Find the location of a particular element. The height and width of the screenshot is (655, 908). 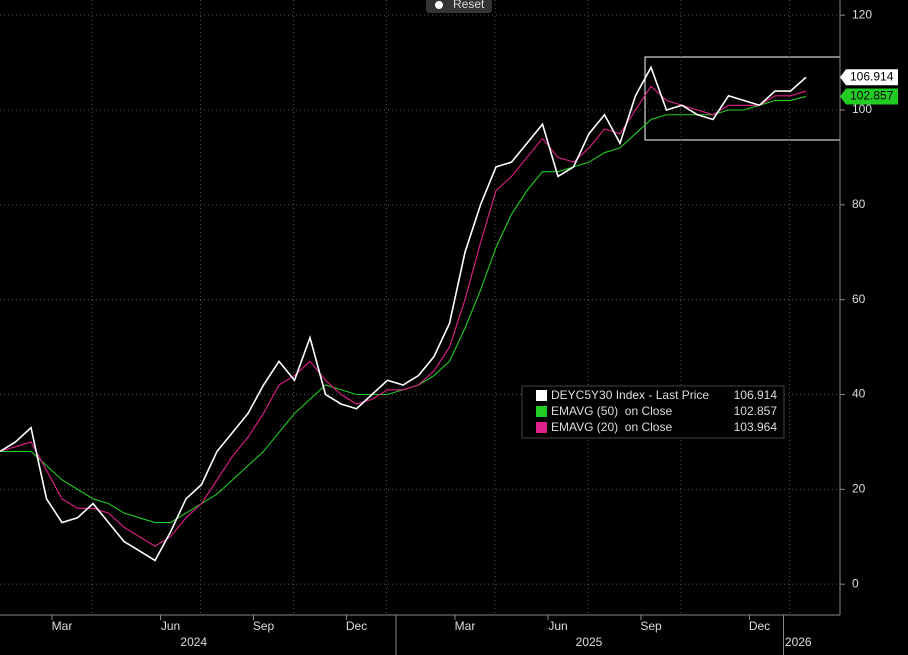

legend-value: 102.857 is located at coordinates (756, 411).